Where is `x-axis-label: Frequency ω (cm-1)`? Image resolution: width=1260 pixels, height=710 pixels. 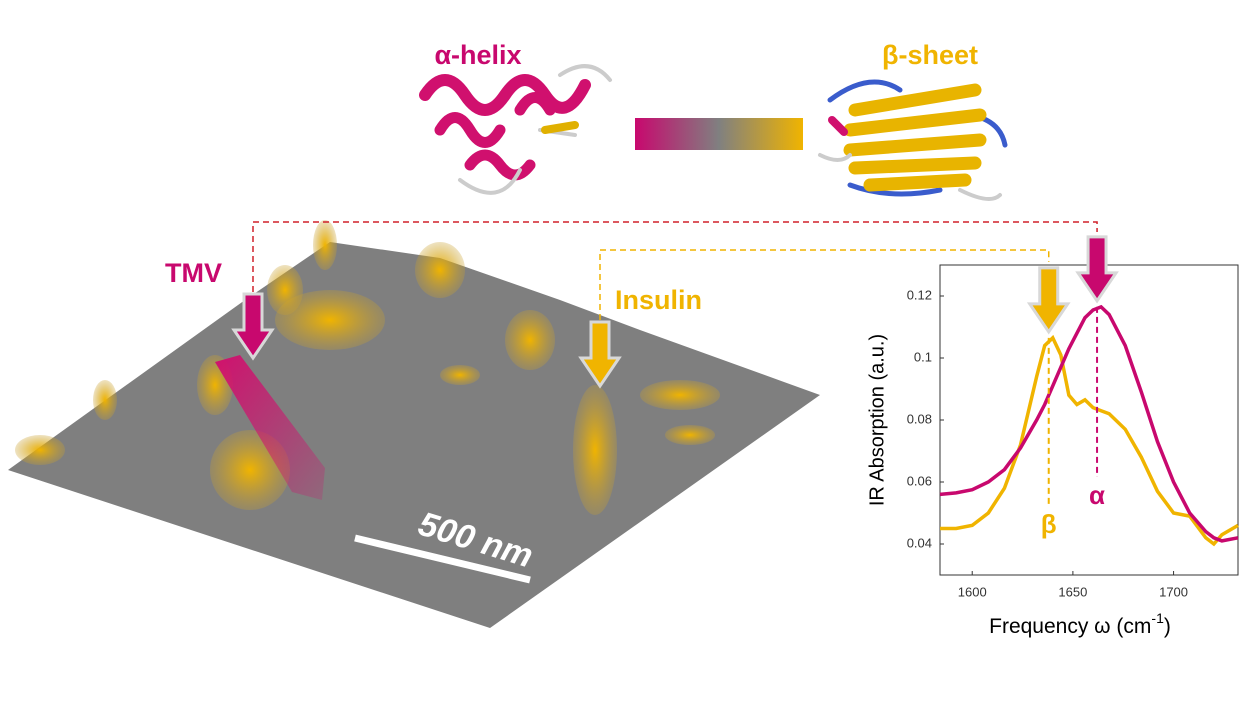
x-axis-label: Frequency ω (cm-1) is located at coordinates (1080, 624).